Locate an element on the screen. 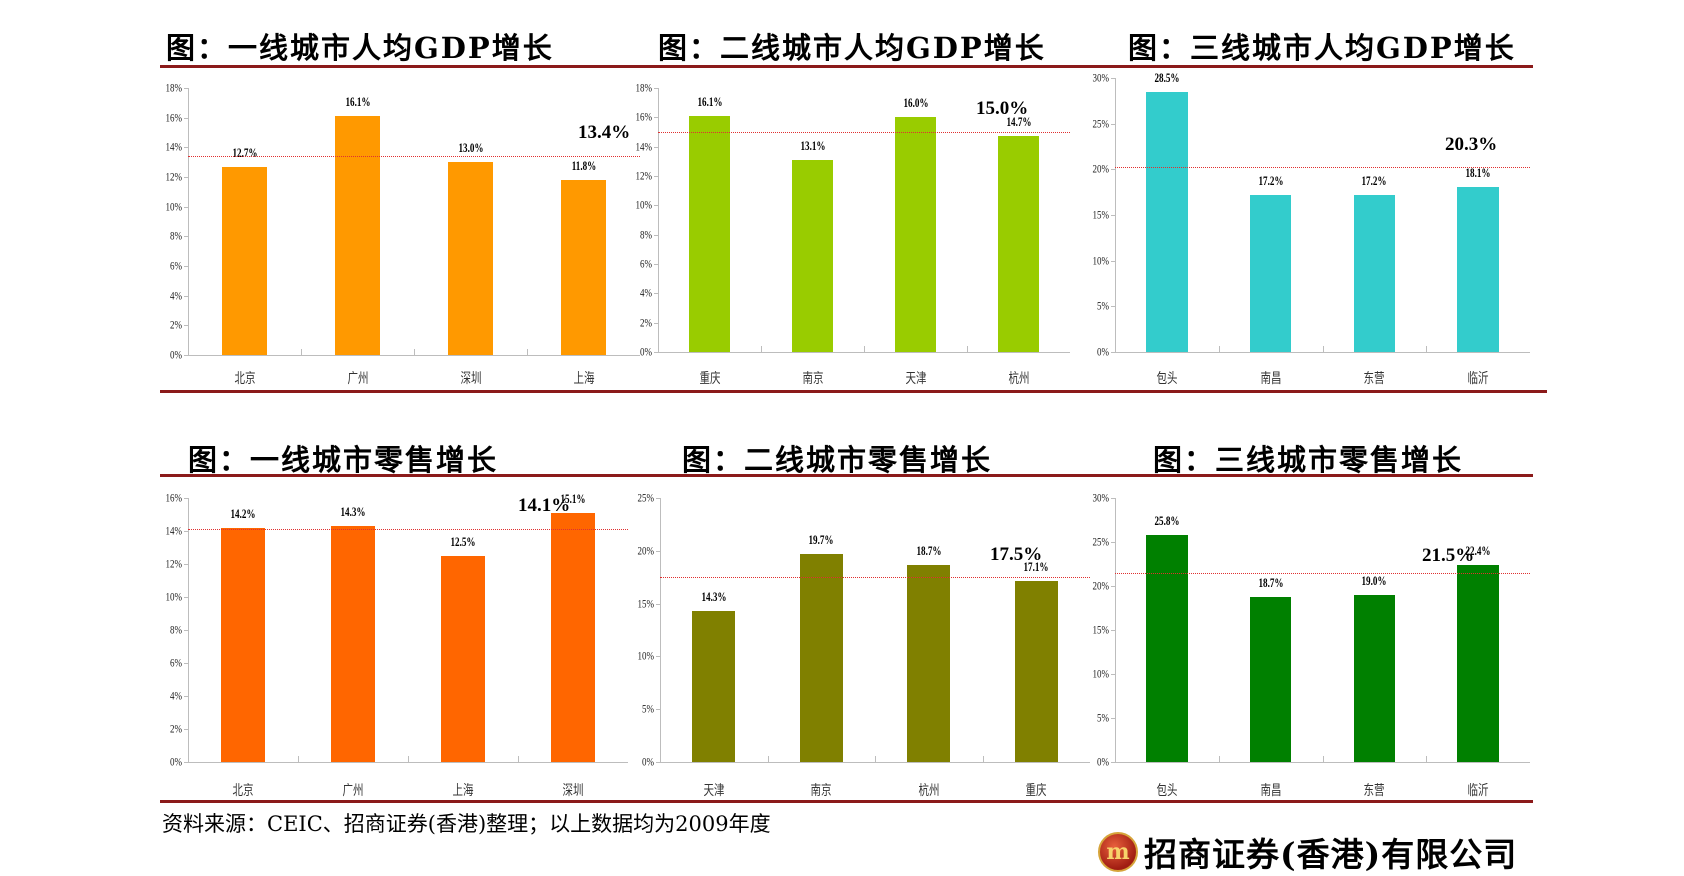 This screenshot has height=876, width=1684. x-category-label: 临沂 is located at coordinates (1478, 791).